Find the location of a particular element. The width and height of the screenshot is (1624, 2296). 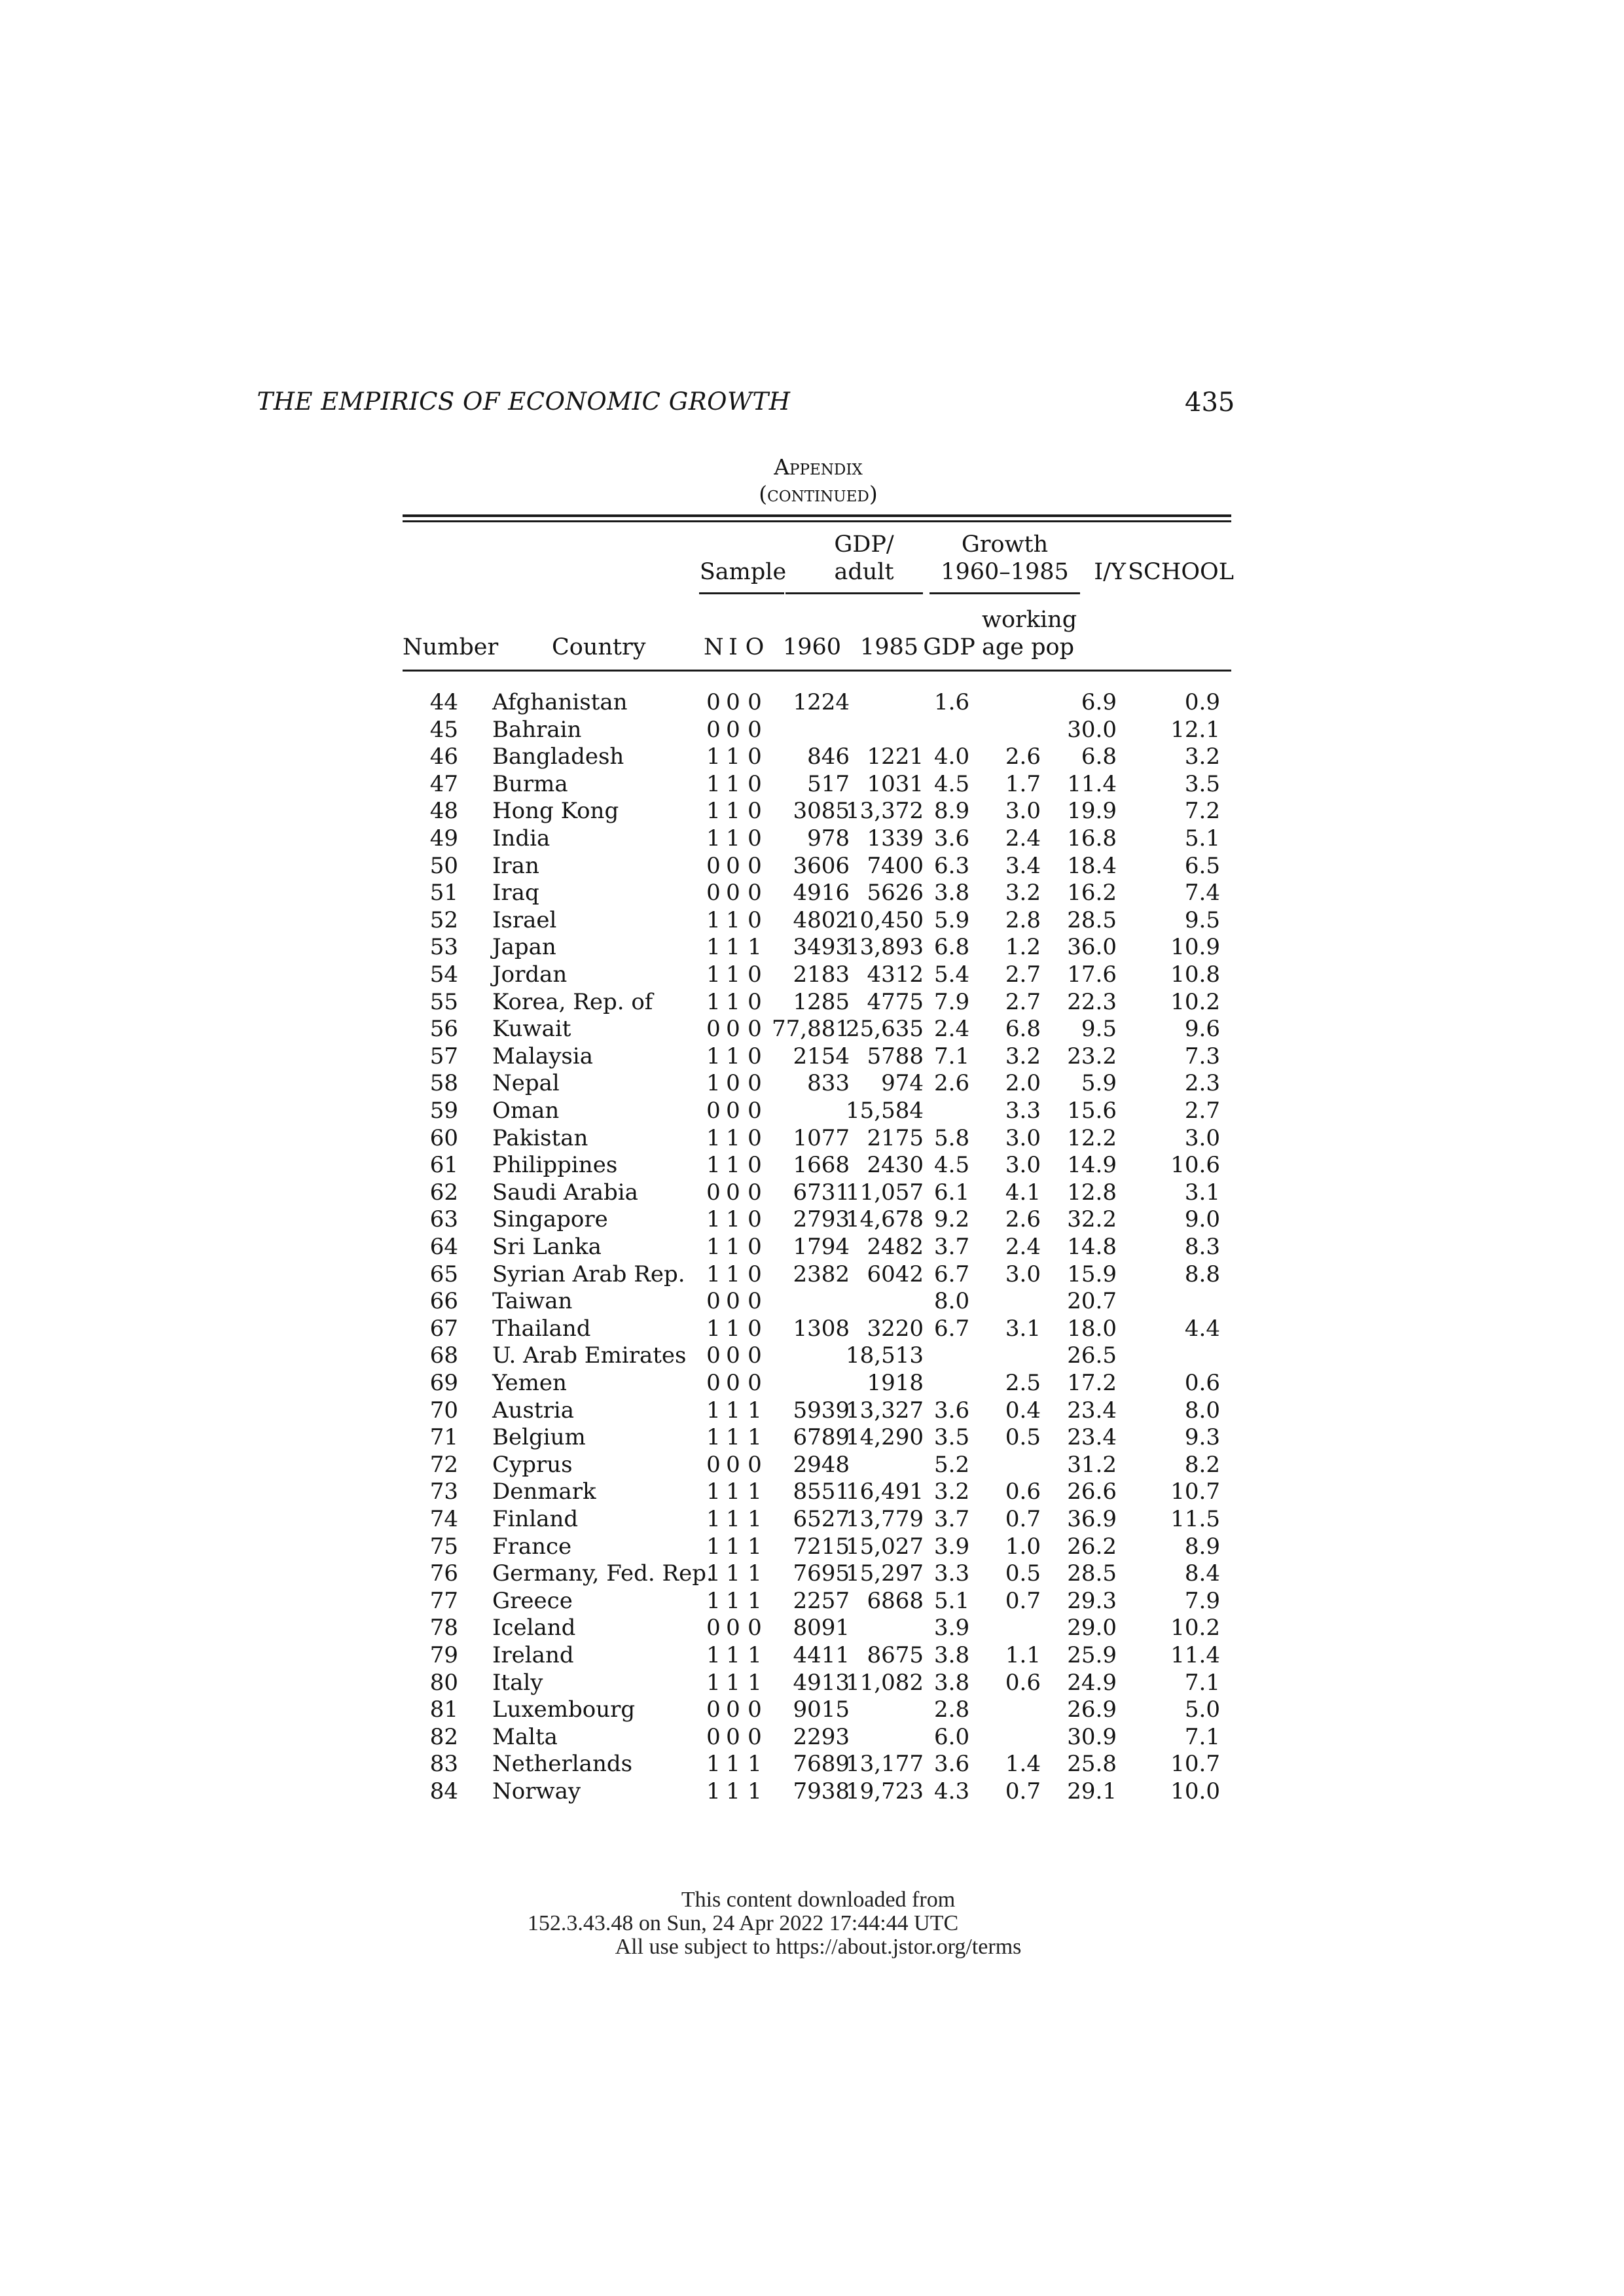

cell-iy: 26.2 is located at coordinates (1092, 1546).